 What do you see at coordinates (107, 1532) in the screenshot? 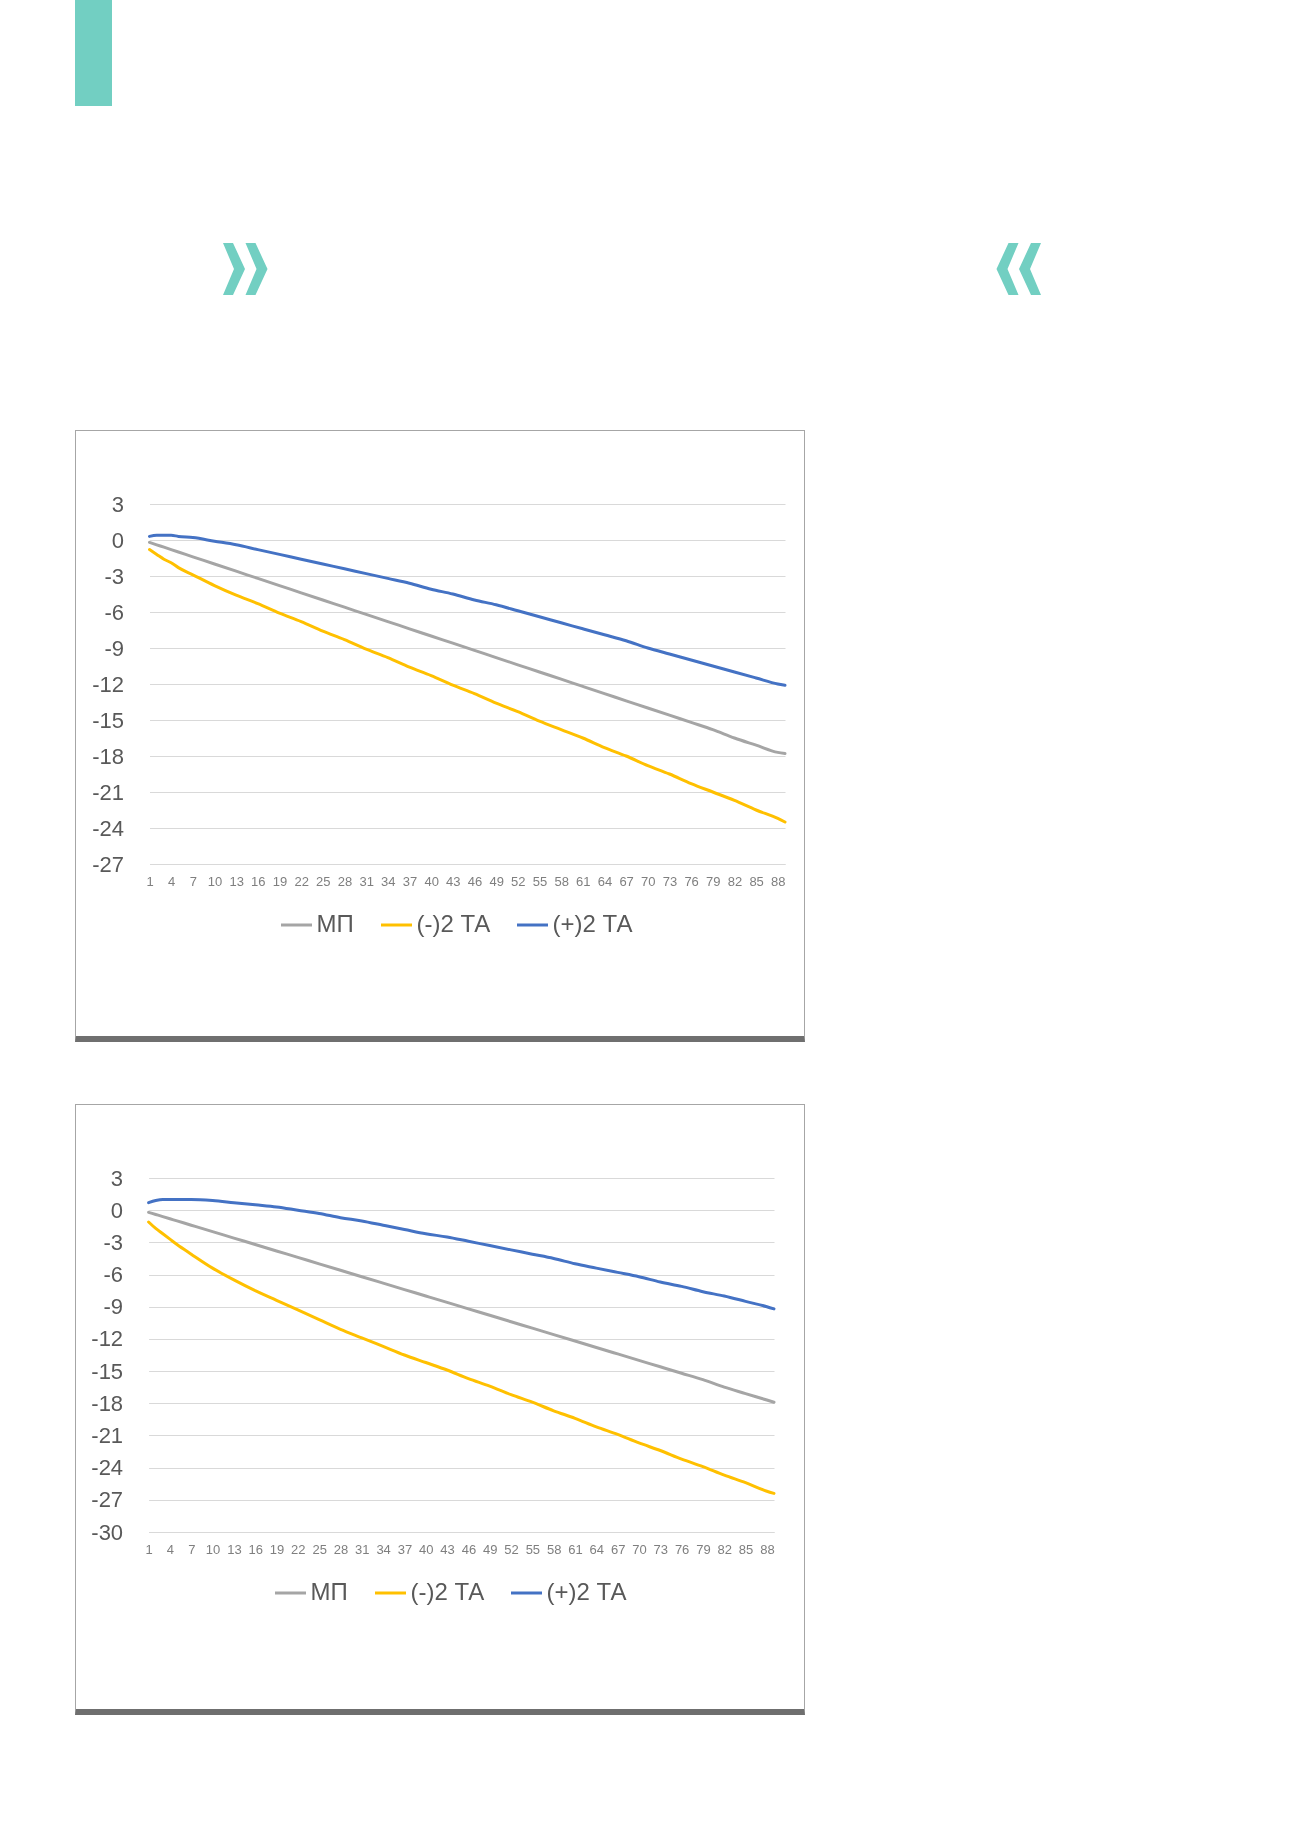
I see `y-tick-label: -30` at bounding box center [107, 1532].